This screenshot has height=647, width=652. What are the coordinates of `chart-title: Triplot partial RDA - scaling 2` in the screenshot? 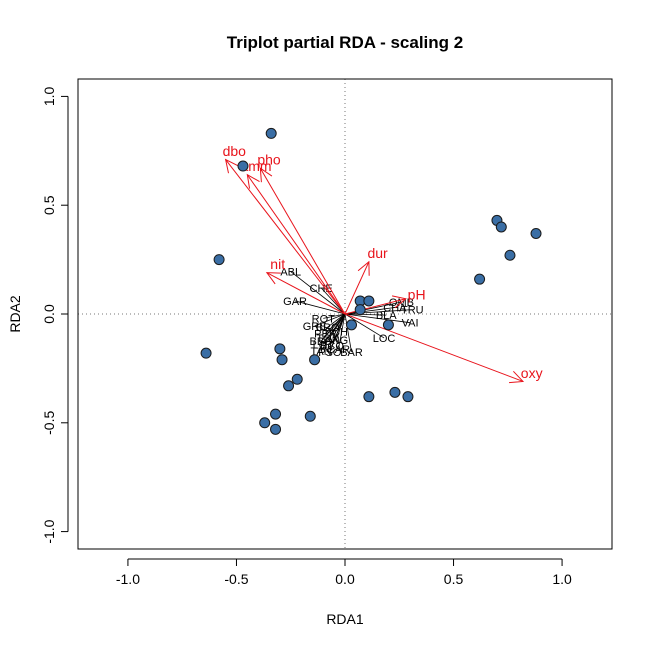 It's located at (345, 42).